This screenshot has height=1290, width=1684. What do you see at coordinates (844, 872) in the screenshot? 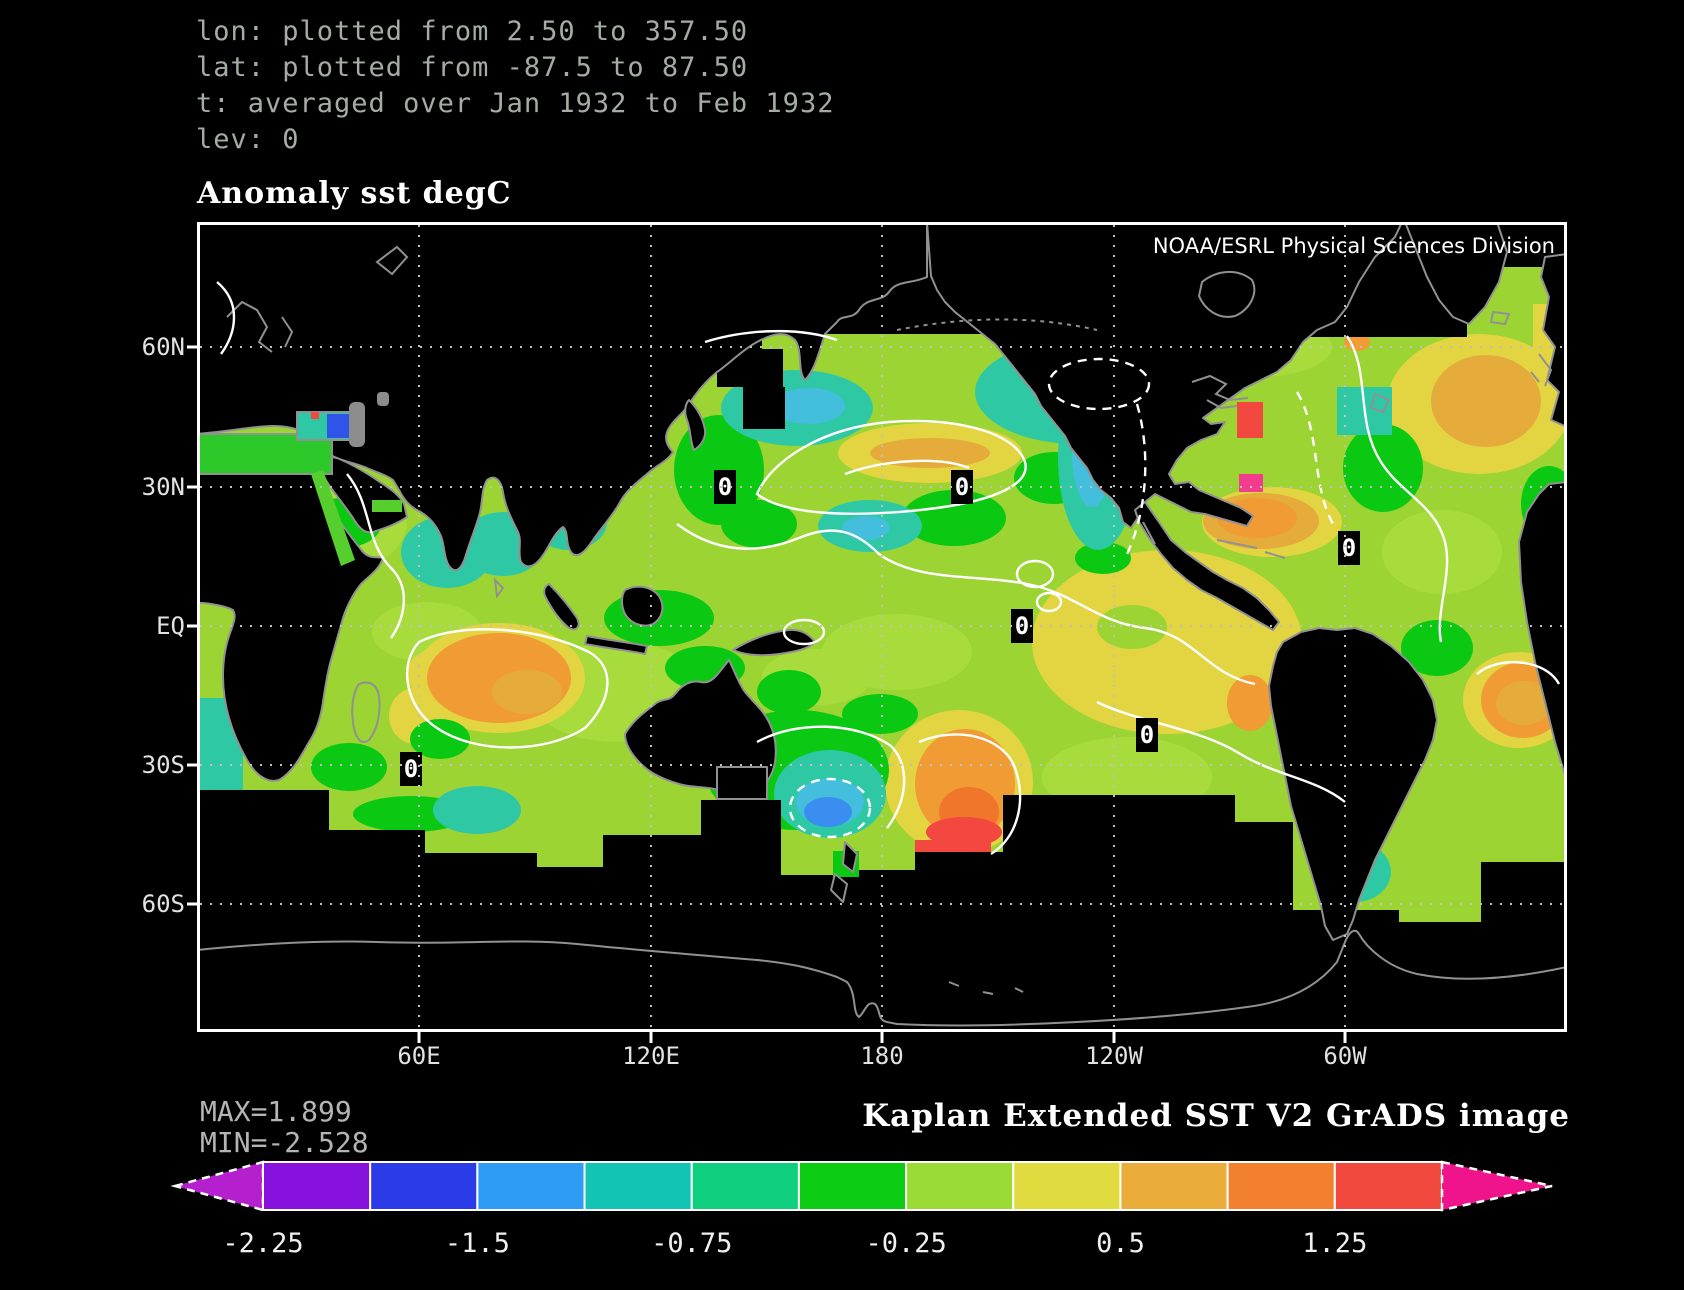
I see `new-zealand` at bounding box center [844, 872].